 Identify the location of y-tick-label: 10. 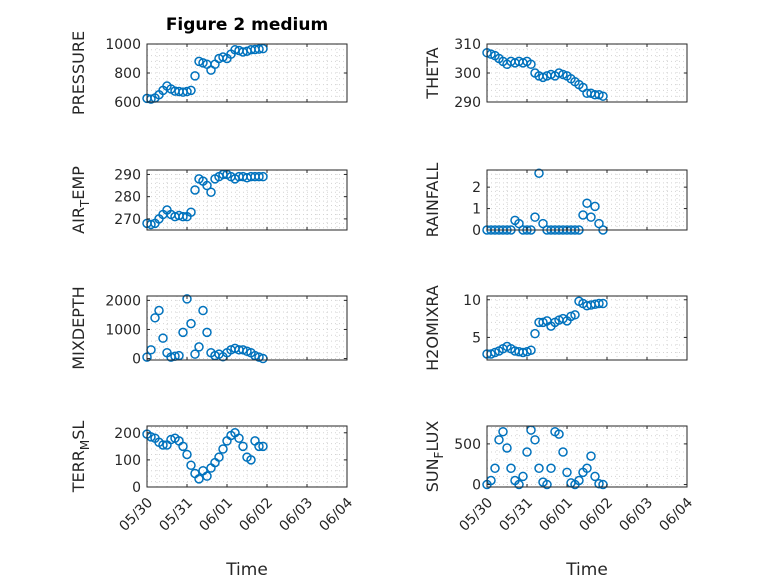
(472, 301).